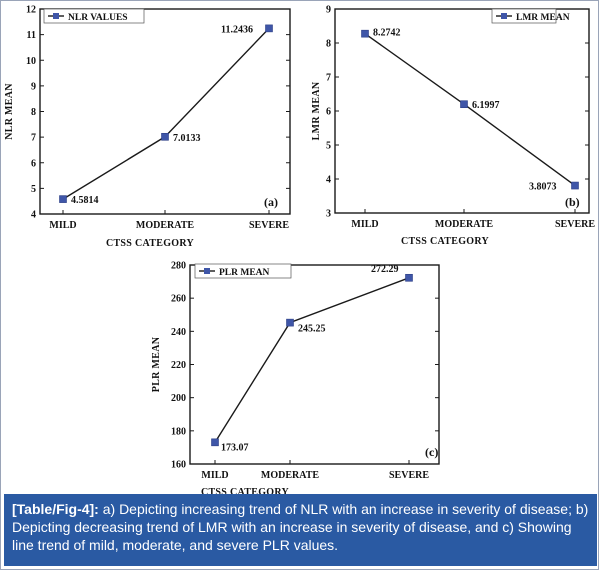  I want to click on data-value-label: 3.8073, so click(543, 187).